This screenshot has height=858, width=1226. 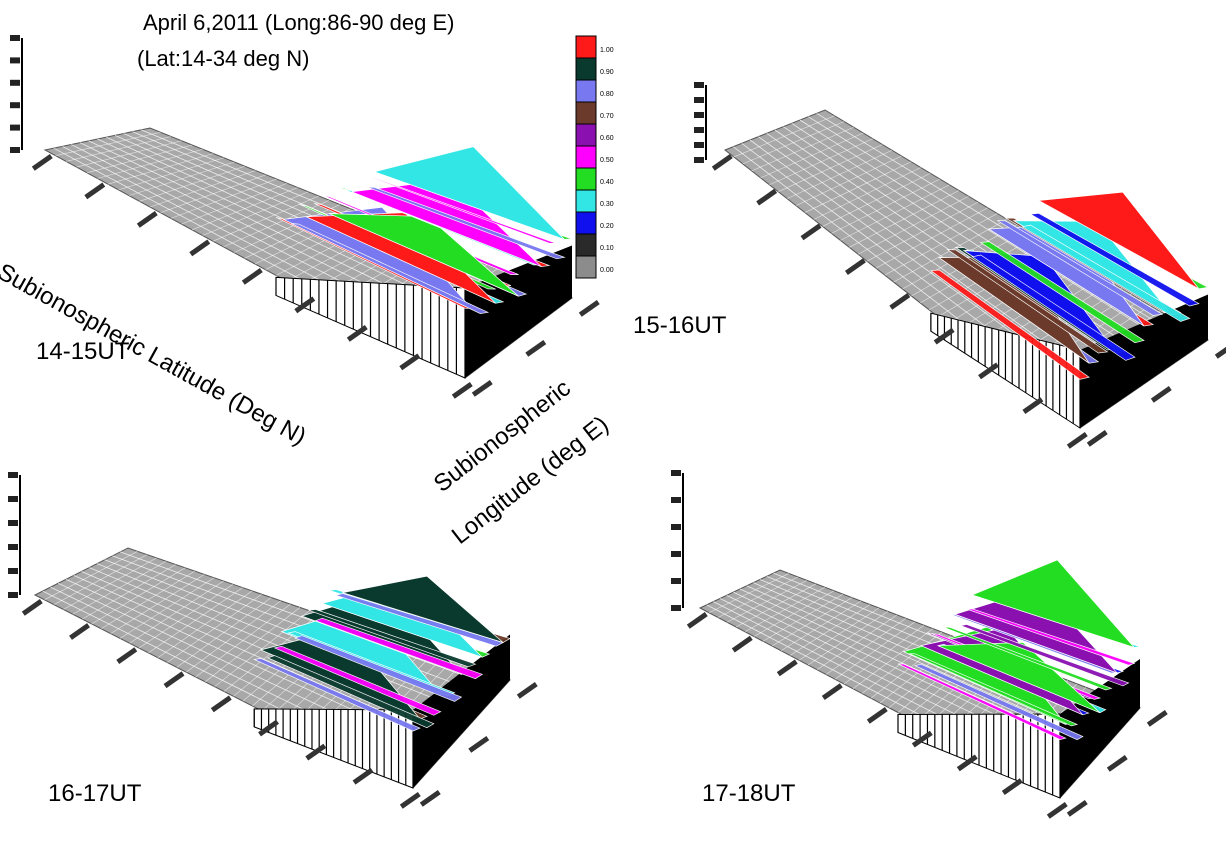 What do you see at coordinates (607, 50) in the screenshot?
I see `colorbar-tick-label: 1.00` at bounding box center [607, 50].